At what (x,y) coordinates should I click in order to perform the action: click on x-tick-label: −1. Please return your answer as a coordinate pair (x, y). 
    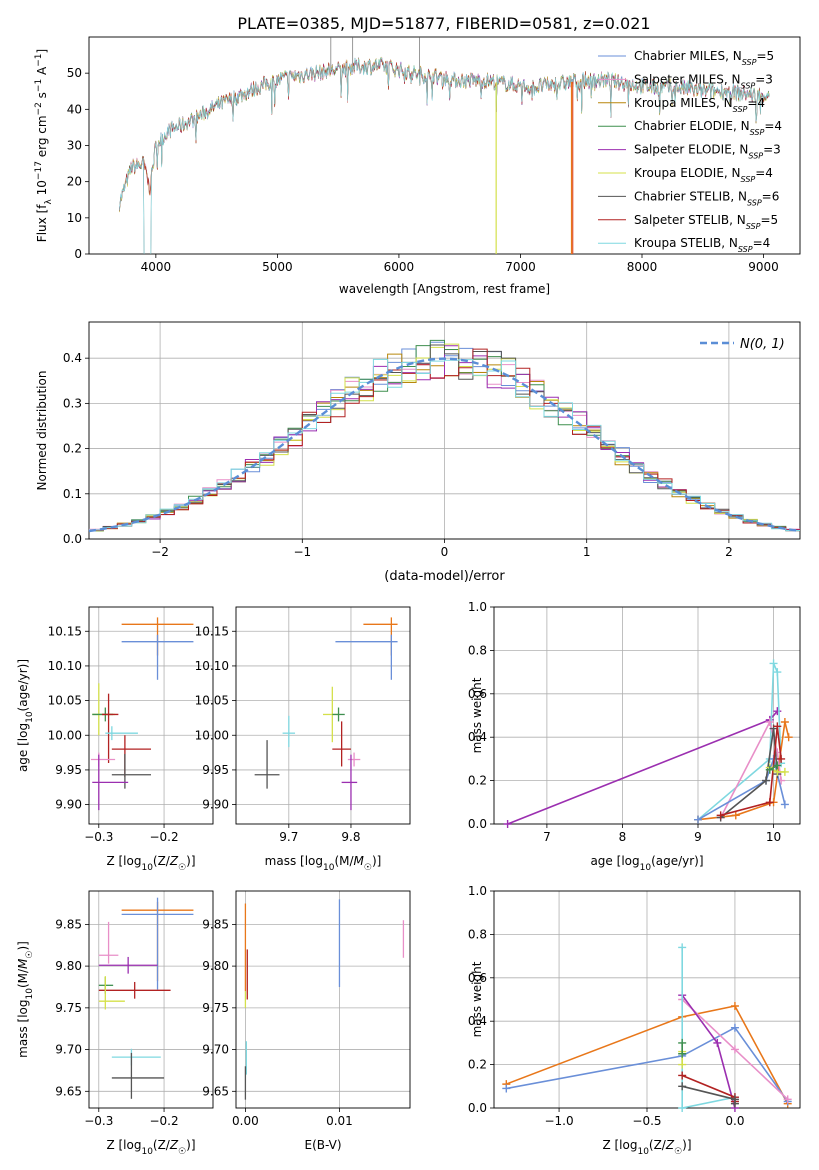
    Looking at the image, I should click on (302, 552).